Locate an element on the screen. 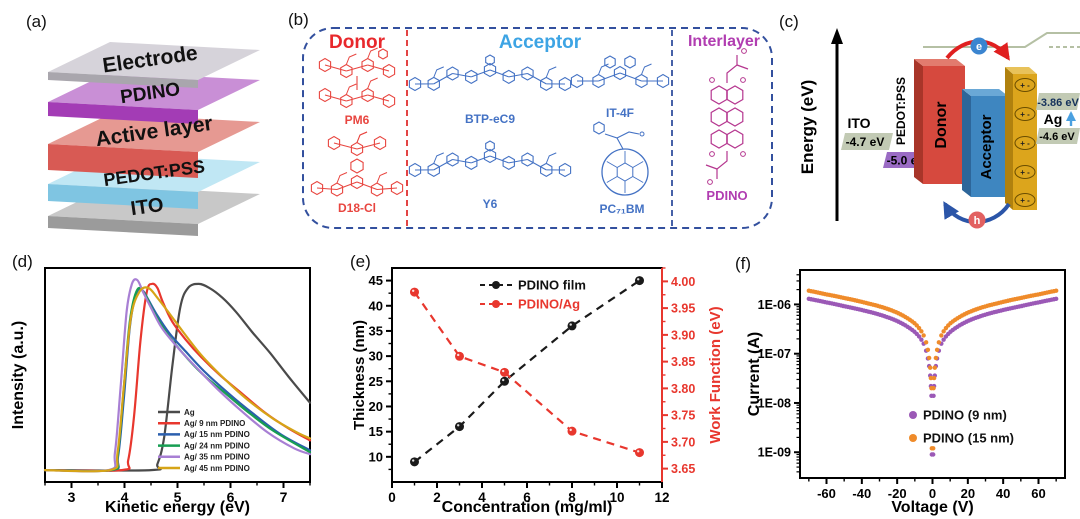 This screenshot has height=519, width=1080. layer-slab-active-layer is located at coordinates (154, 146).